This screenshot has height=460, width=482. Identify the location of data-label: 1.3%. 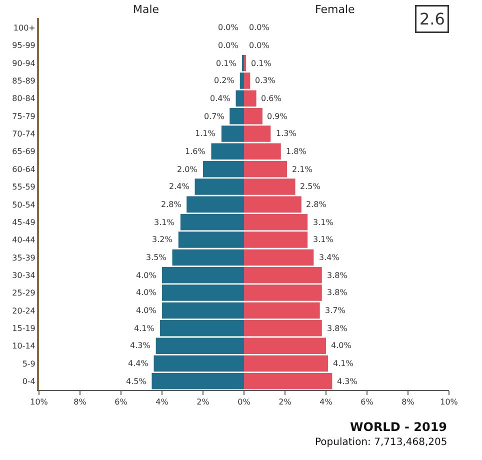
(286, 133).